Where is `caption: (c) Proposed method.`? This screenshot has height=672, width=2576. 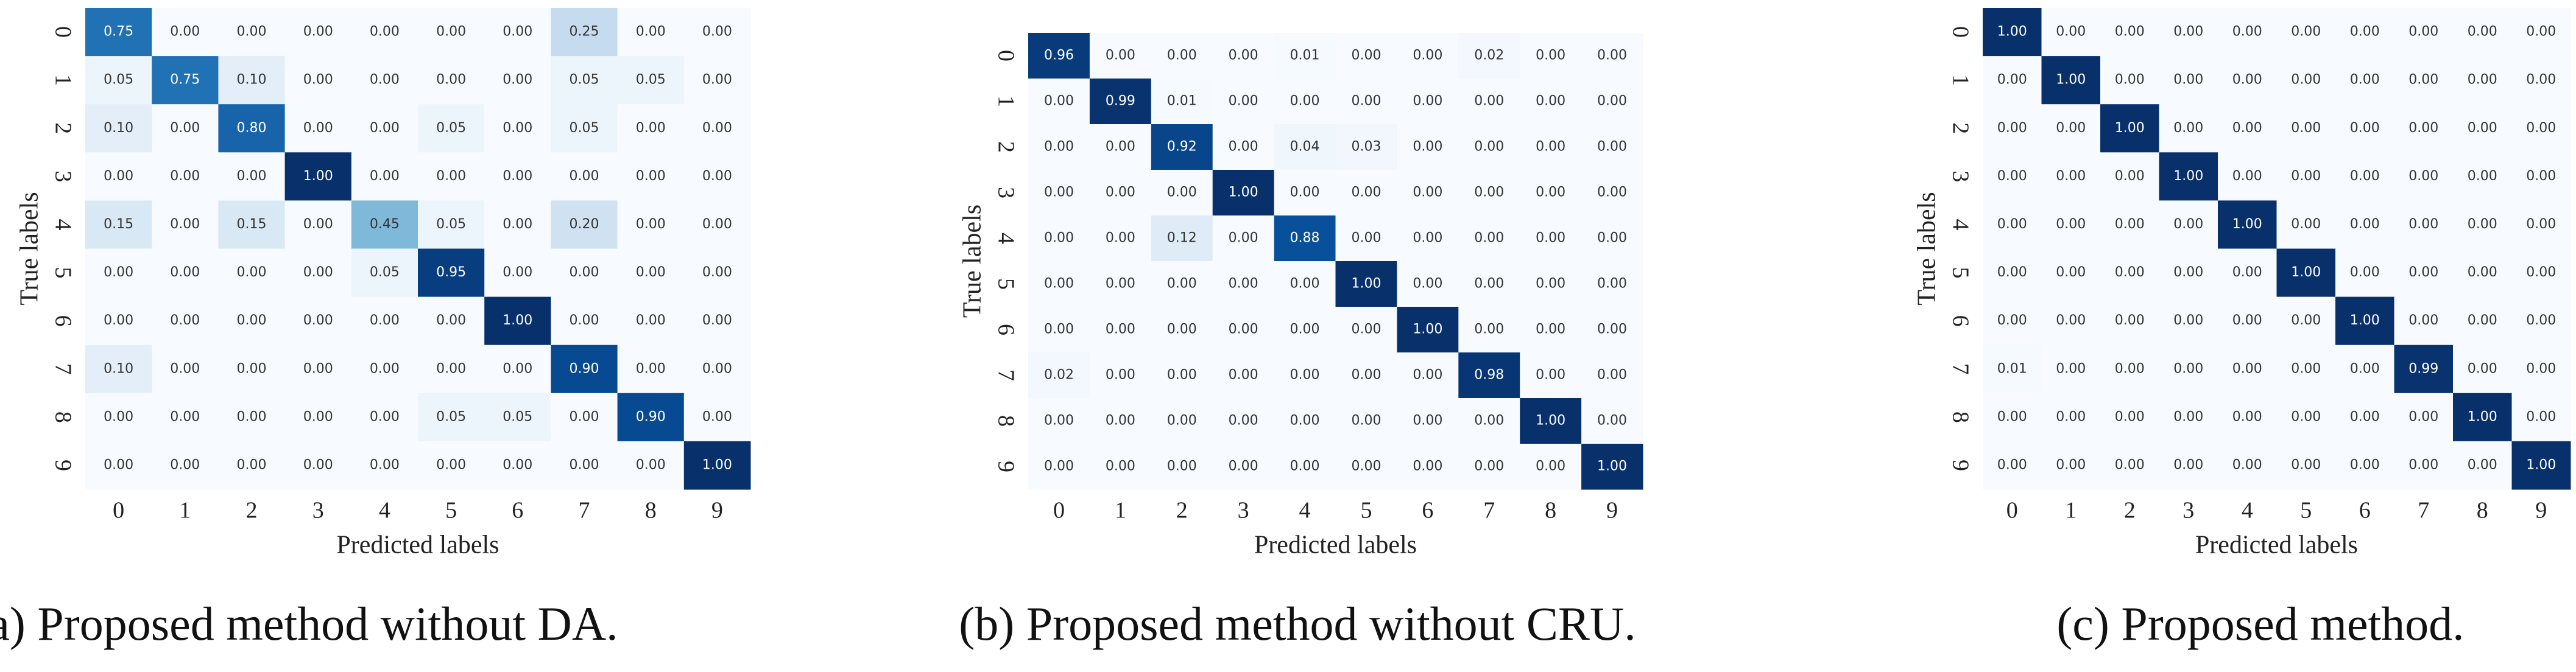 caption: (c) Proposed method. is located at coordinates (2260, 623).